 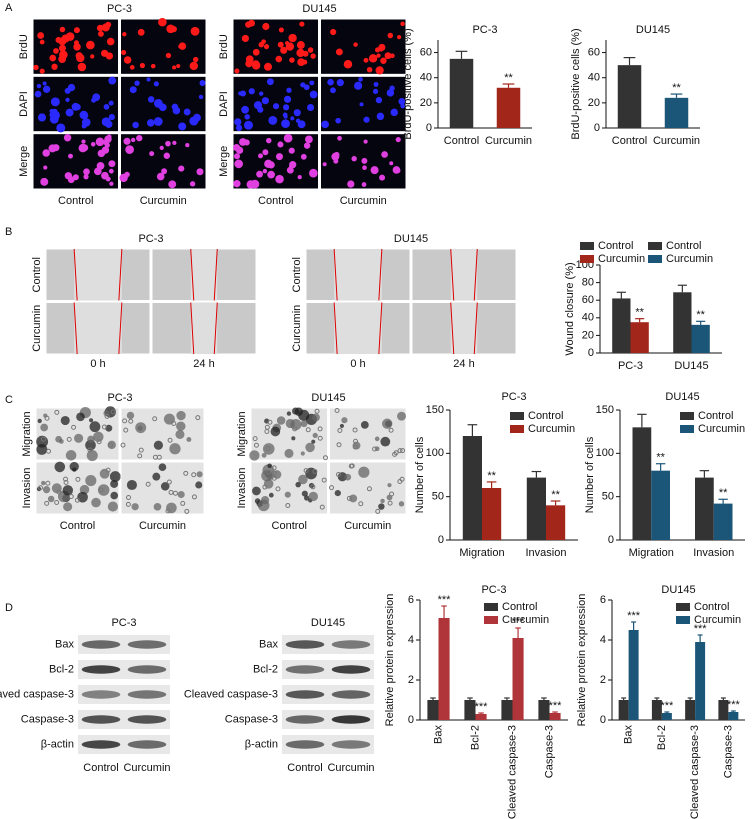 I want to click on y-tick-label: 60, so click(x=588, y=300).